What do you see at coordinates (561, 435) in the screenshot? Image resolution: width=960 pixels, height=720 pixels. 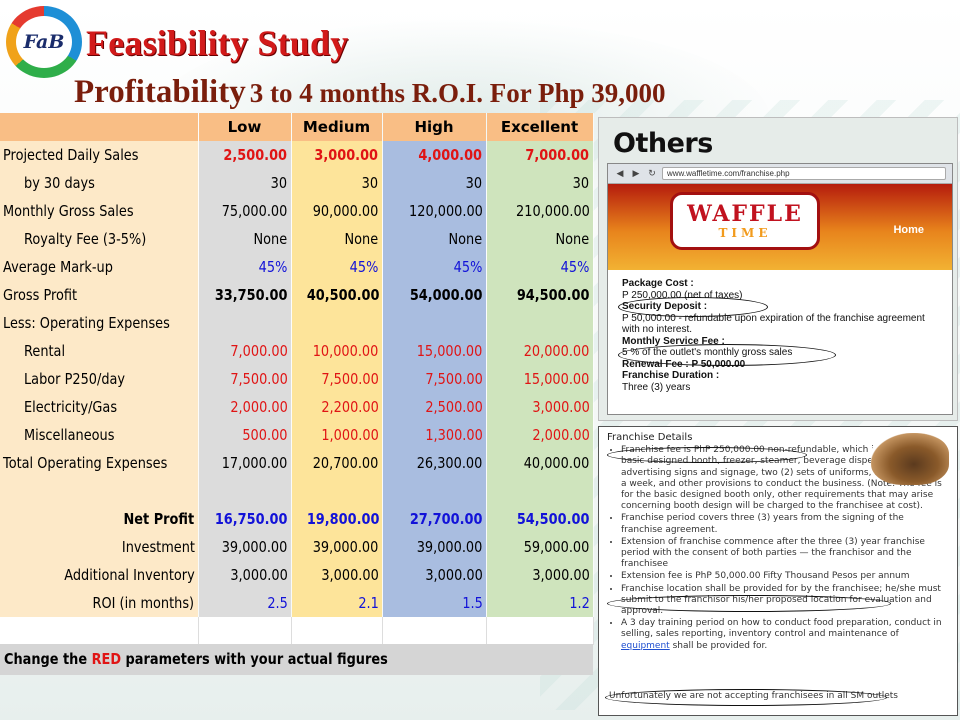 I see `cell-value: 2,000.00` at bounding box center [561, 435].